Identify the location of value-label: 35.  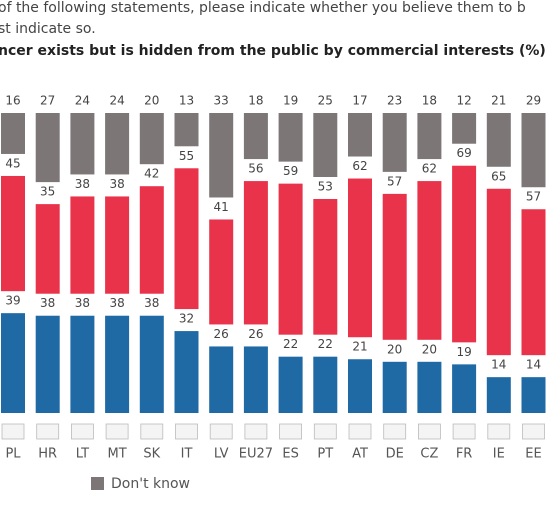
(47, 192).